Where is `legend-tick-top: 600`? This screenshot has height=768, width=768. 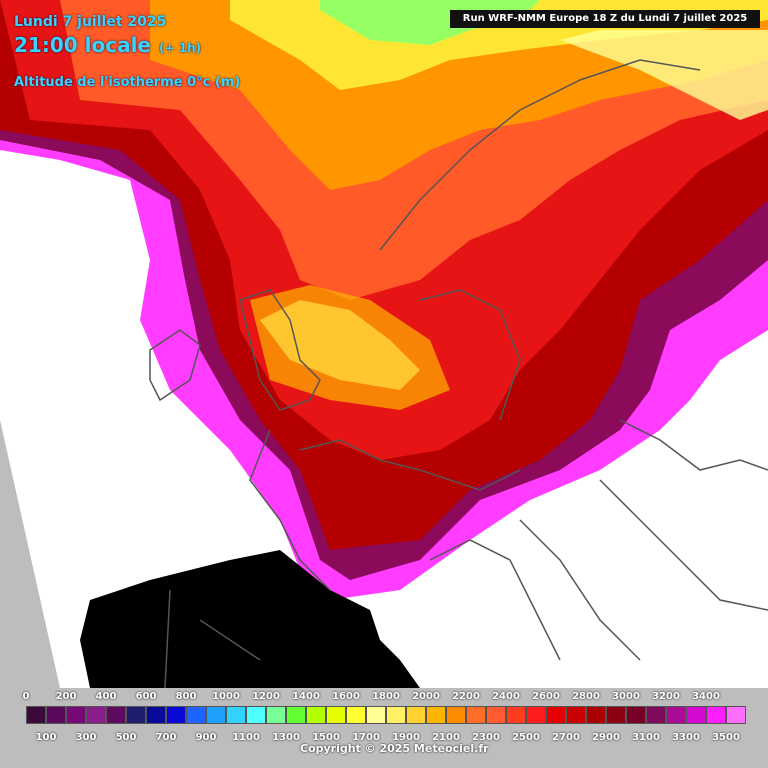
legend-tick-top: 600 is located at coordinates (146, 696).